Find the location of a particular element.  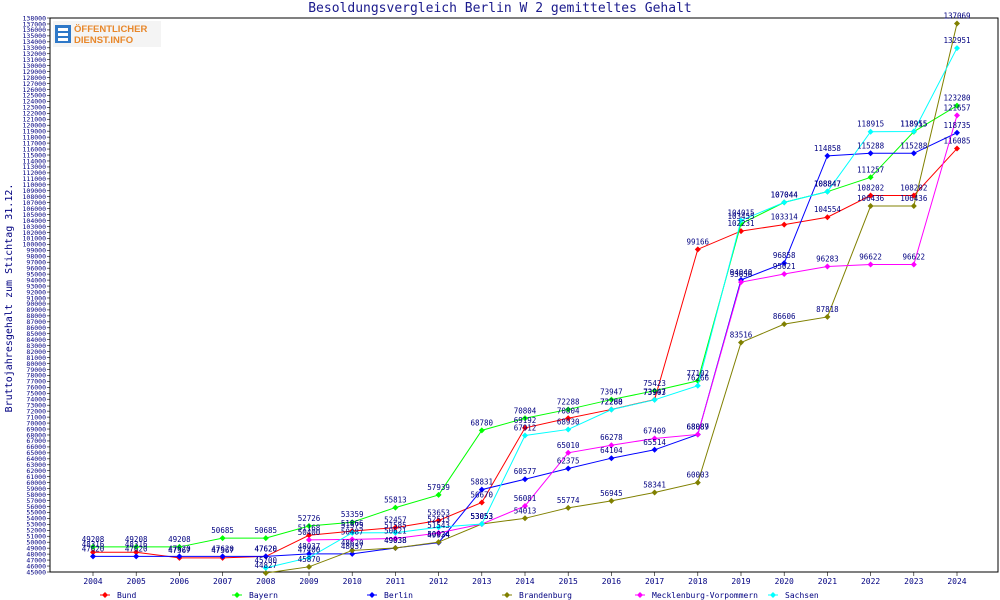

y-tick-label: 46000 is located at coordinates (36, 566).